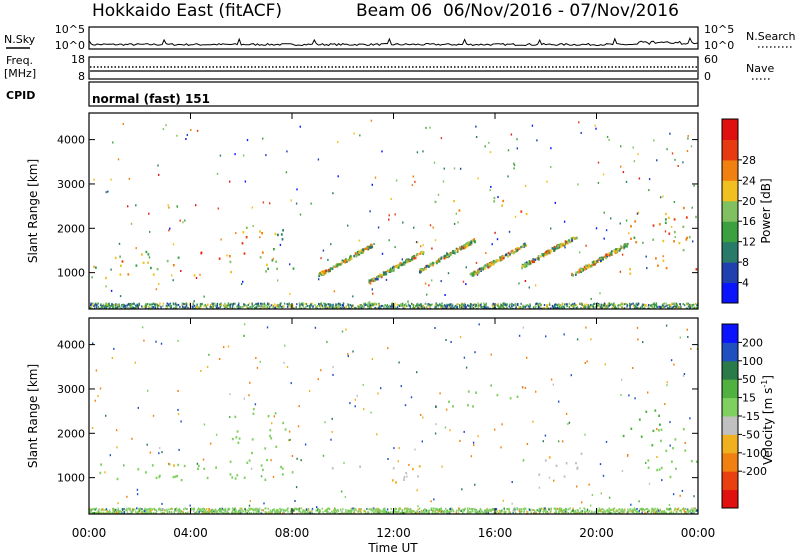  Describe the element at coordinates (20, 73) in the screenshot. I see `freq-unit-label: [MHz]` at that location.